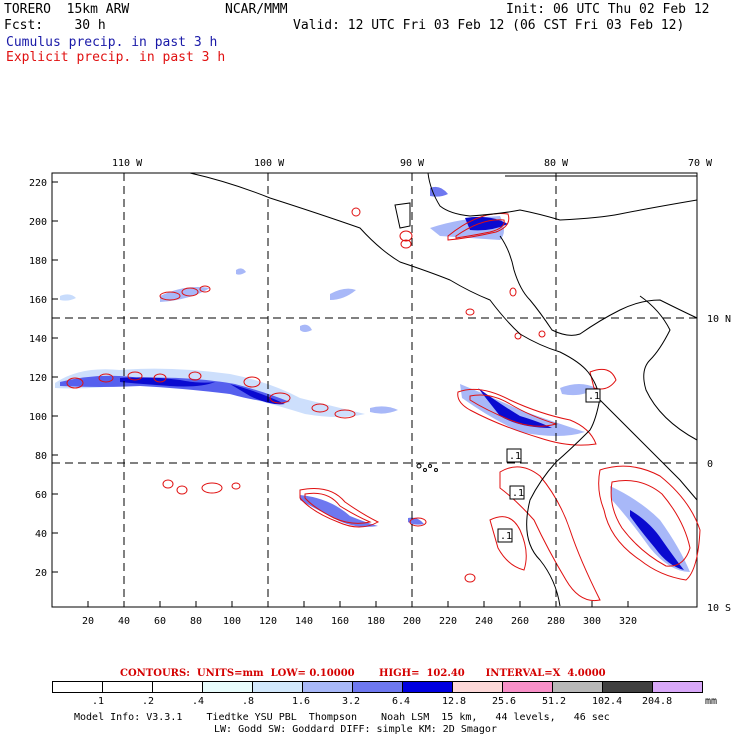 Image resolution: width=740 pixels, height=740 pixels. What do you see at coordinates (148, 701) in the screenshot?
I see `scale-label: .2` at bounding box center [148, 701].